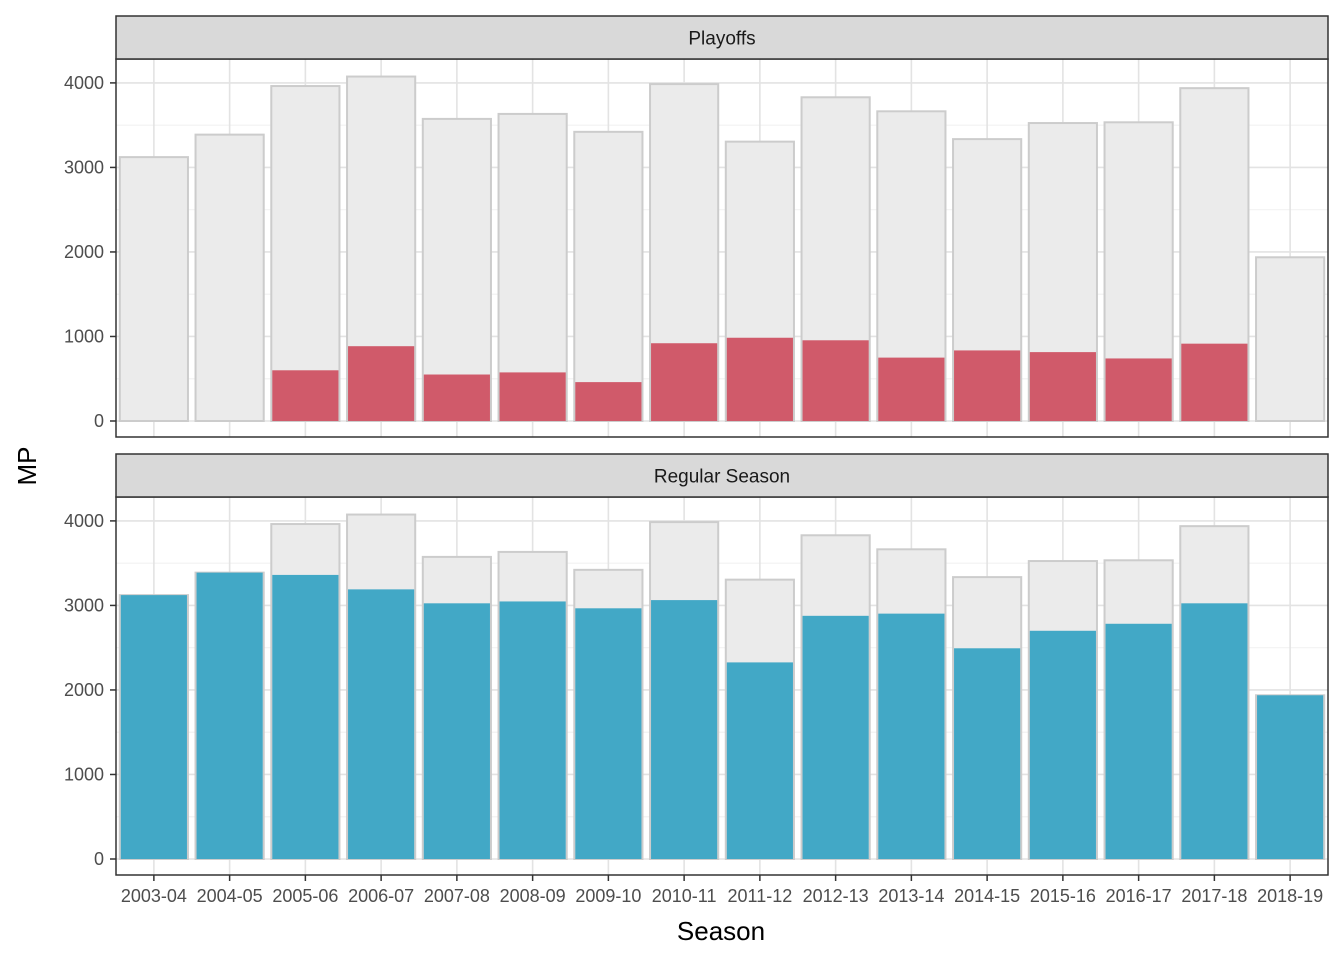  I want to click on x-tick-label: 2013-14, so click(911, 896).